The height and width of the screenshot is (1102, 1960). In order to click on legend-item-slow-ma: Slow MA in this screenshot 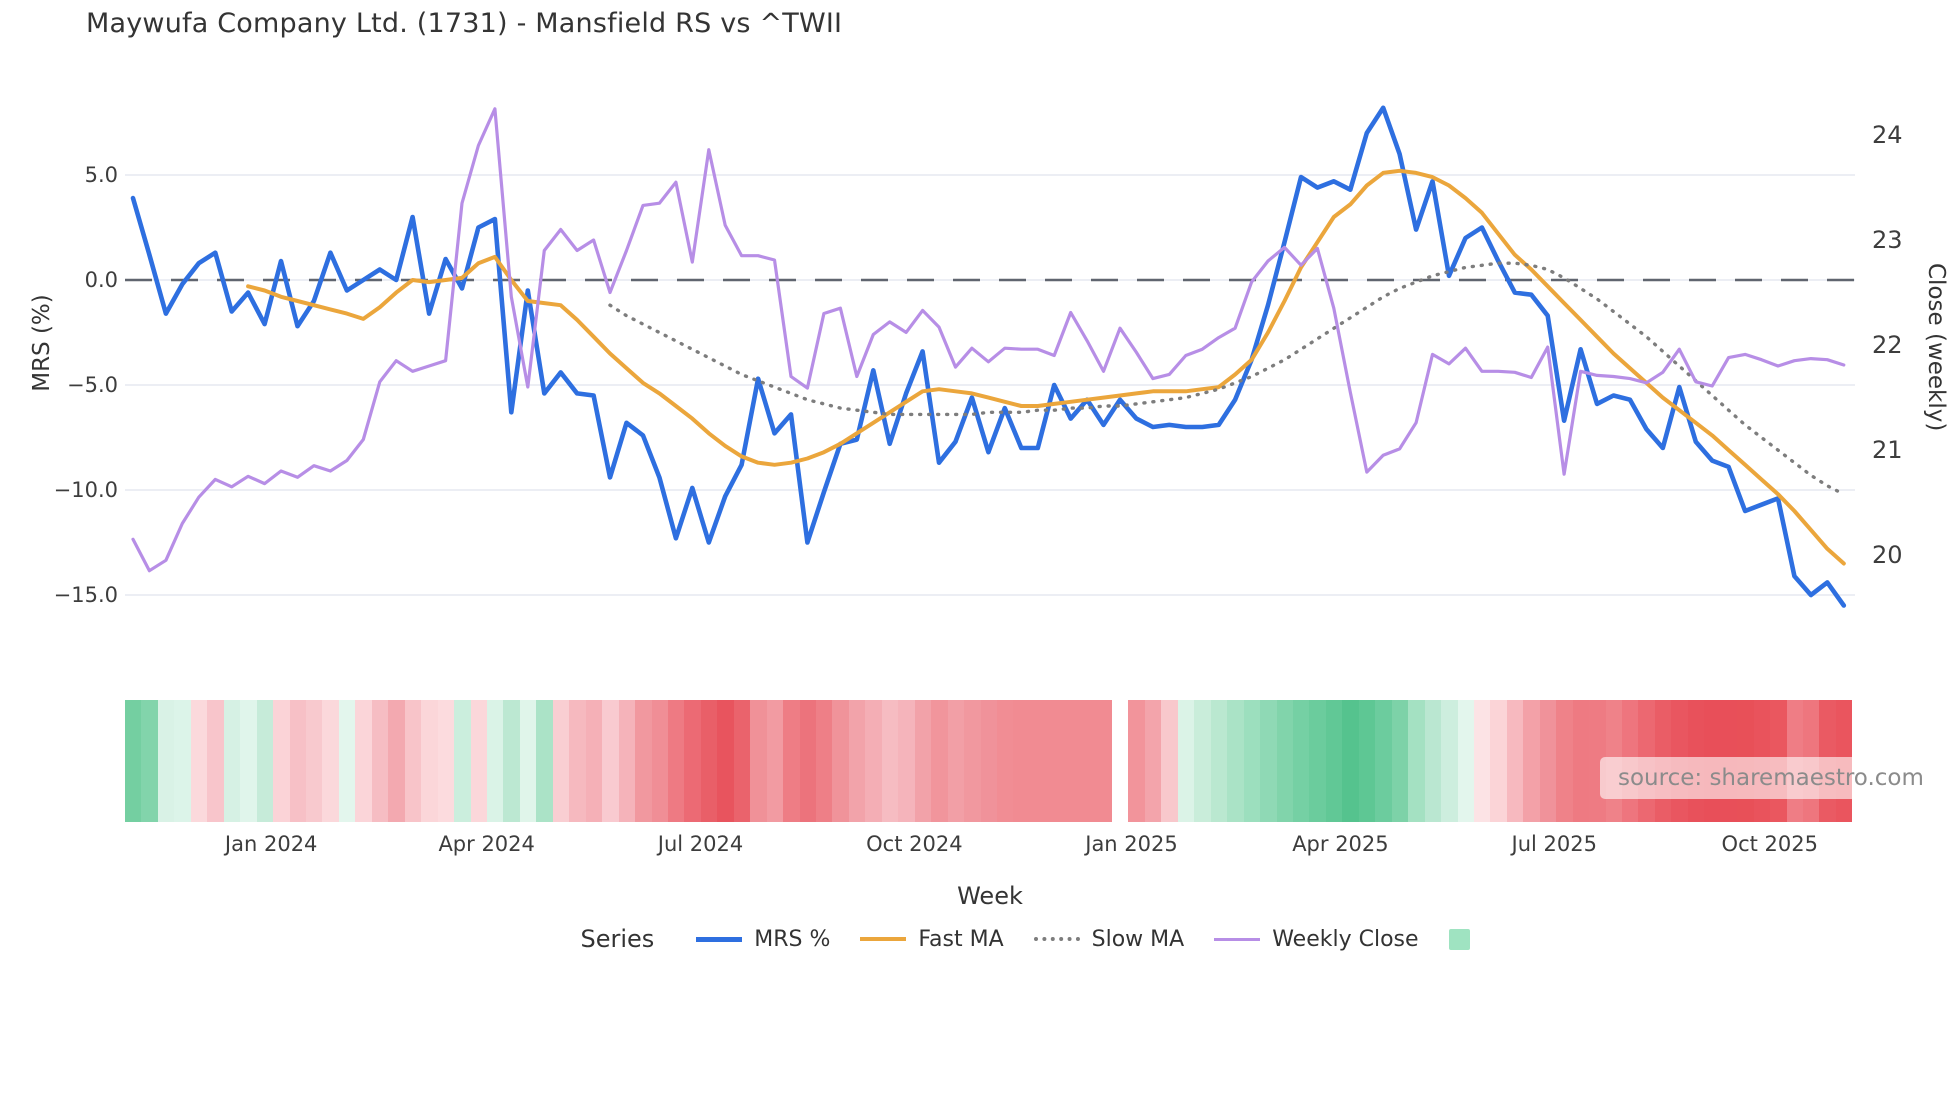, I will do `click(1108, 939)`.